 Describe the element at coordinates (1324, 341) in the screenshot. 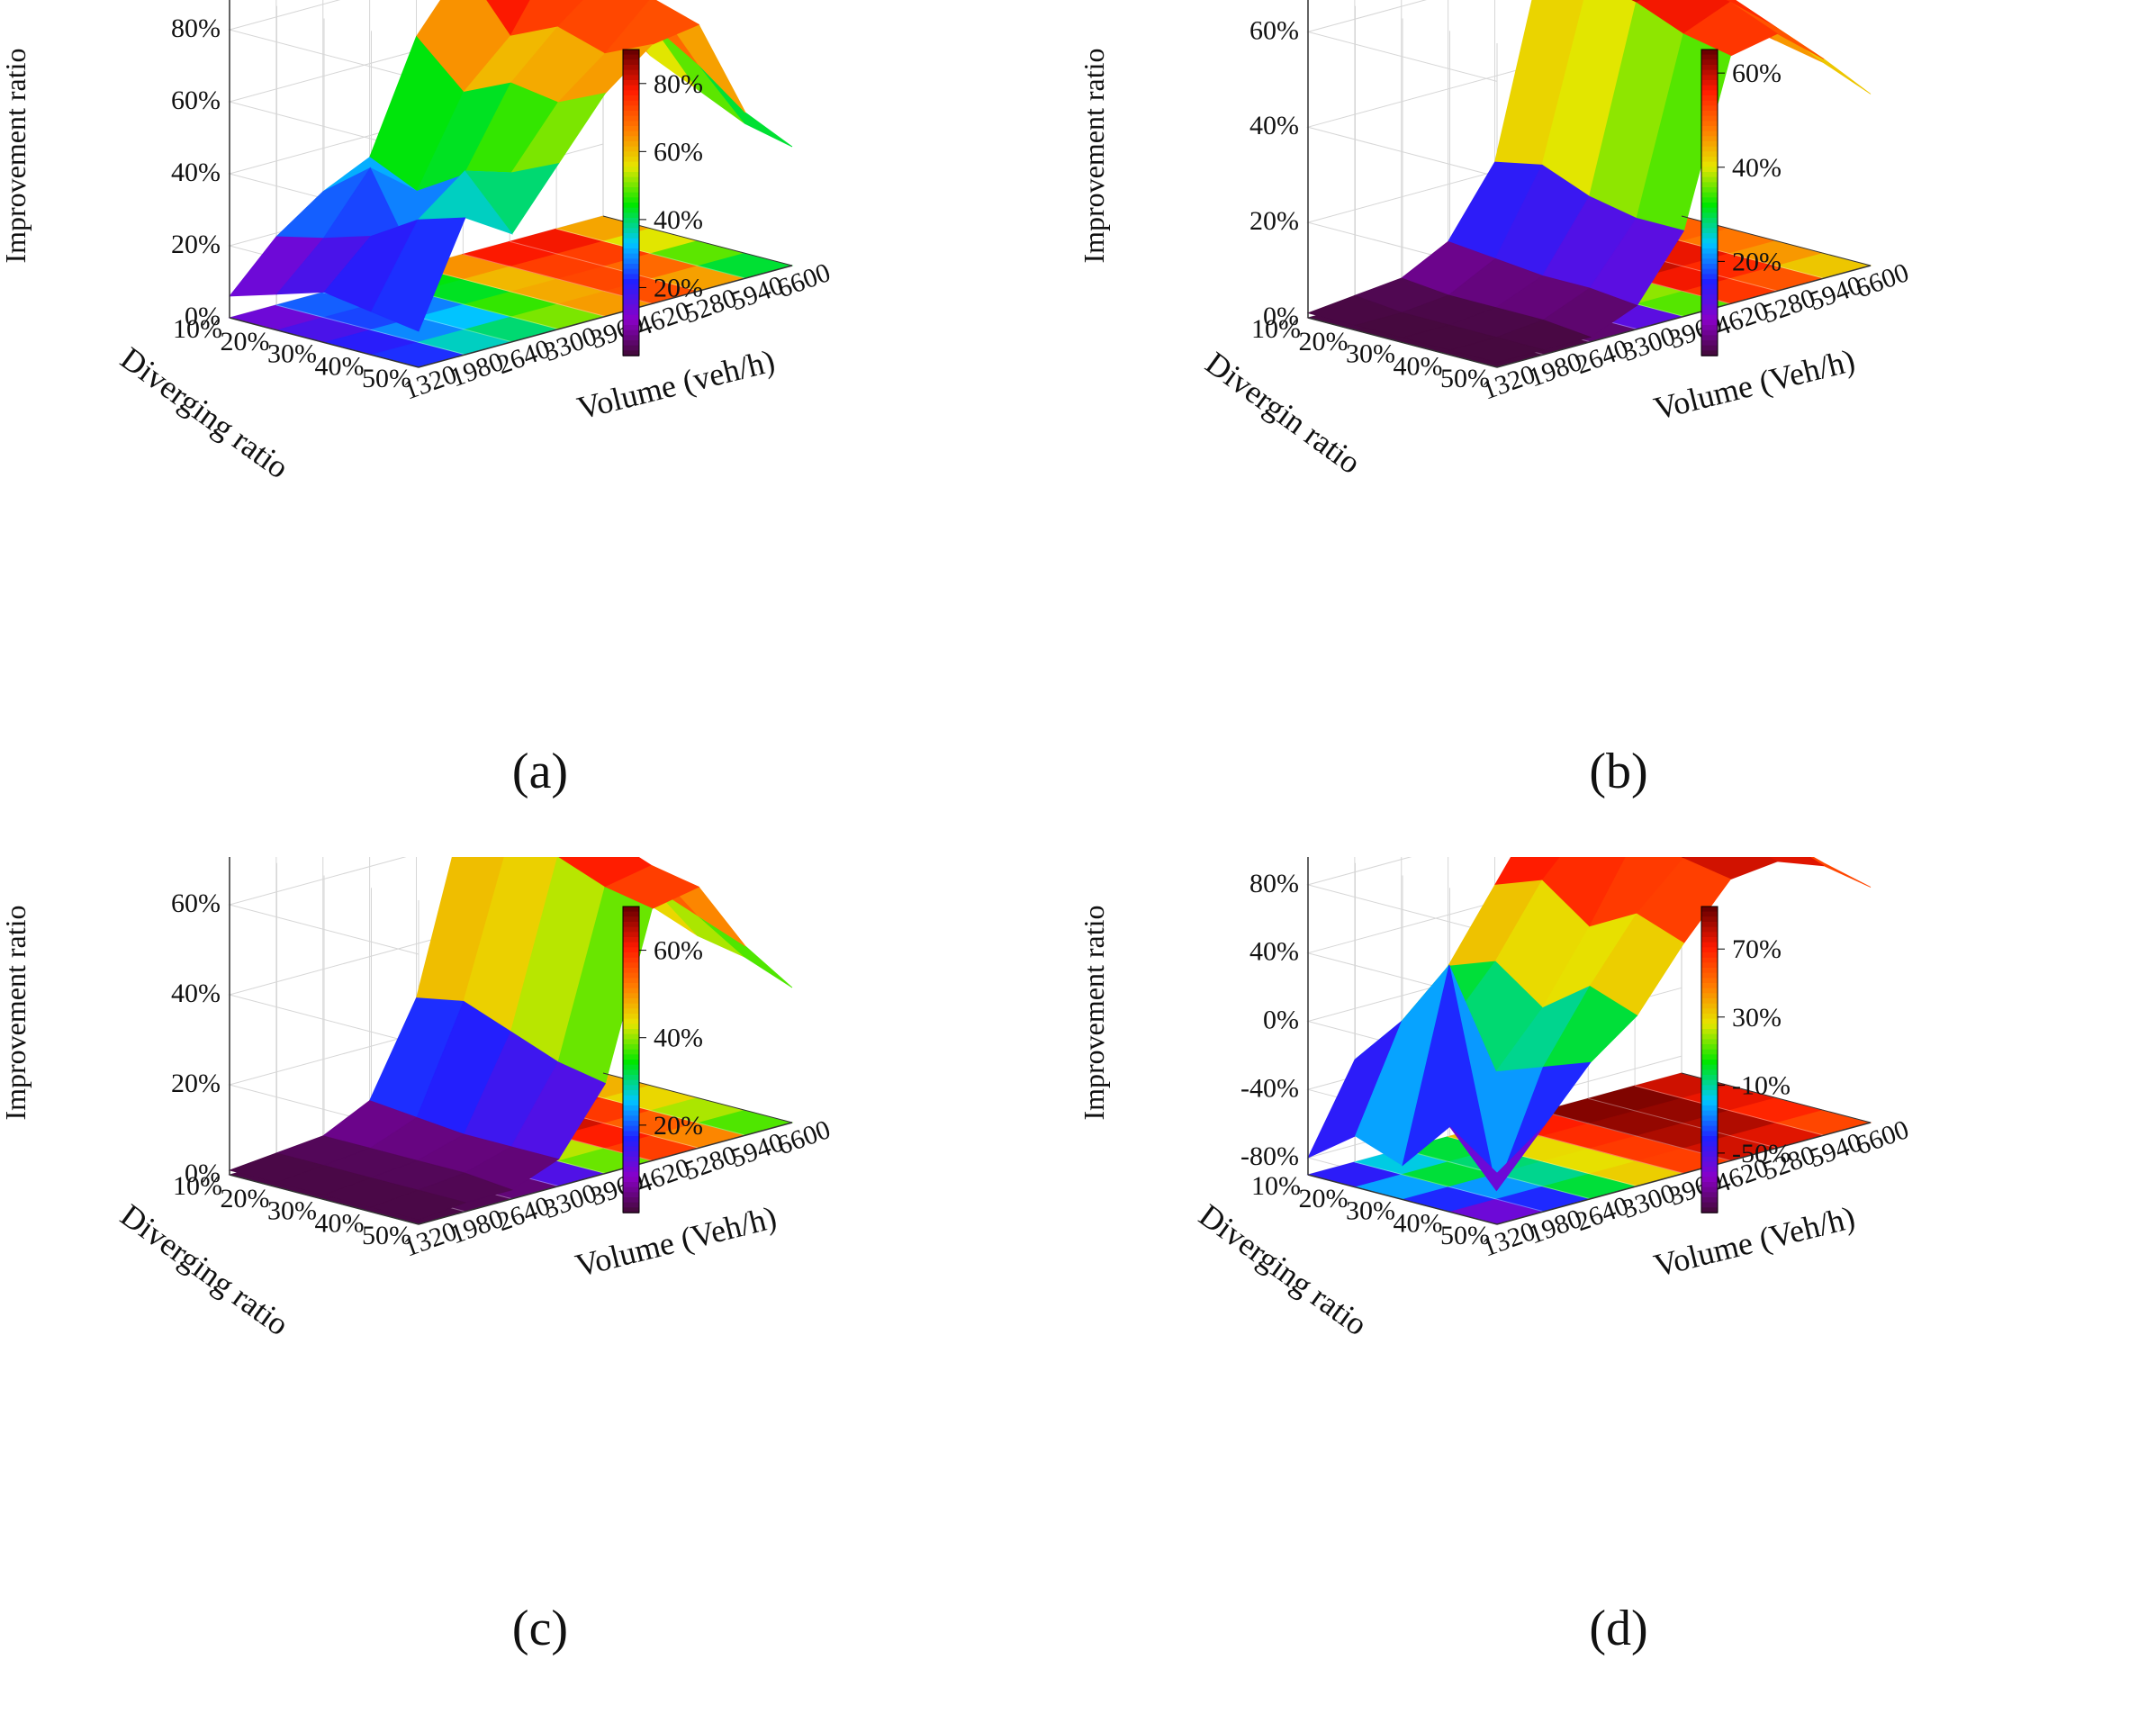

I see `y-tick-label: 20%` at that location.